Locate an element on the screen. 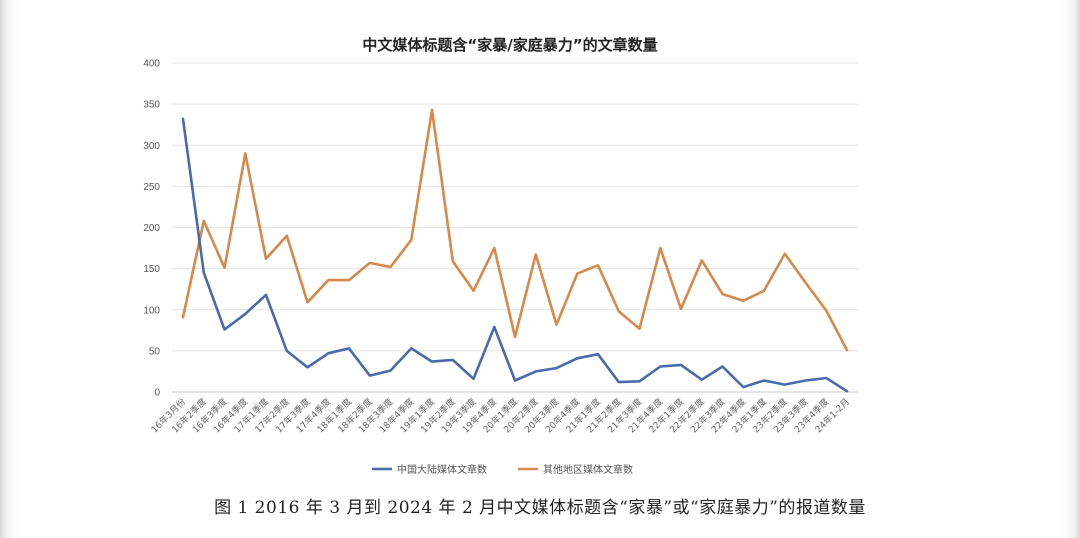 The height and width of the screenshot is (538, 1080). legend-label: 其他地区媒体文章数 is located at coordinates (588, 469).